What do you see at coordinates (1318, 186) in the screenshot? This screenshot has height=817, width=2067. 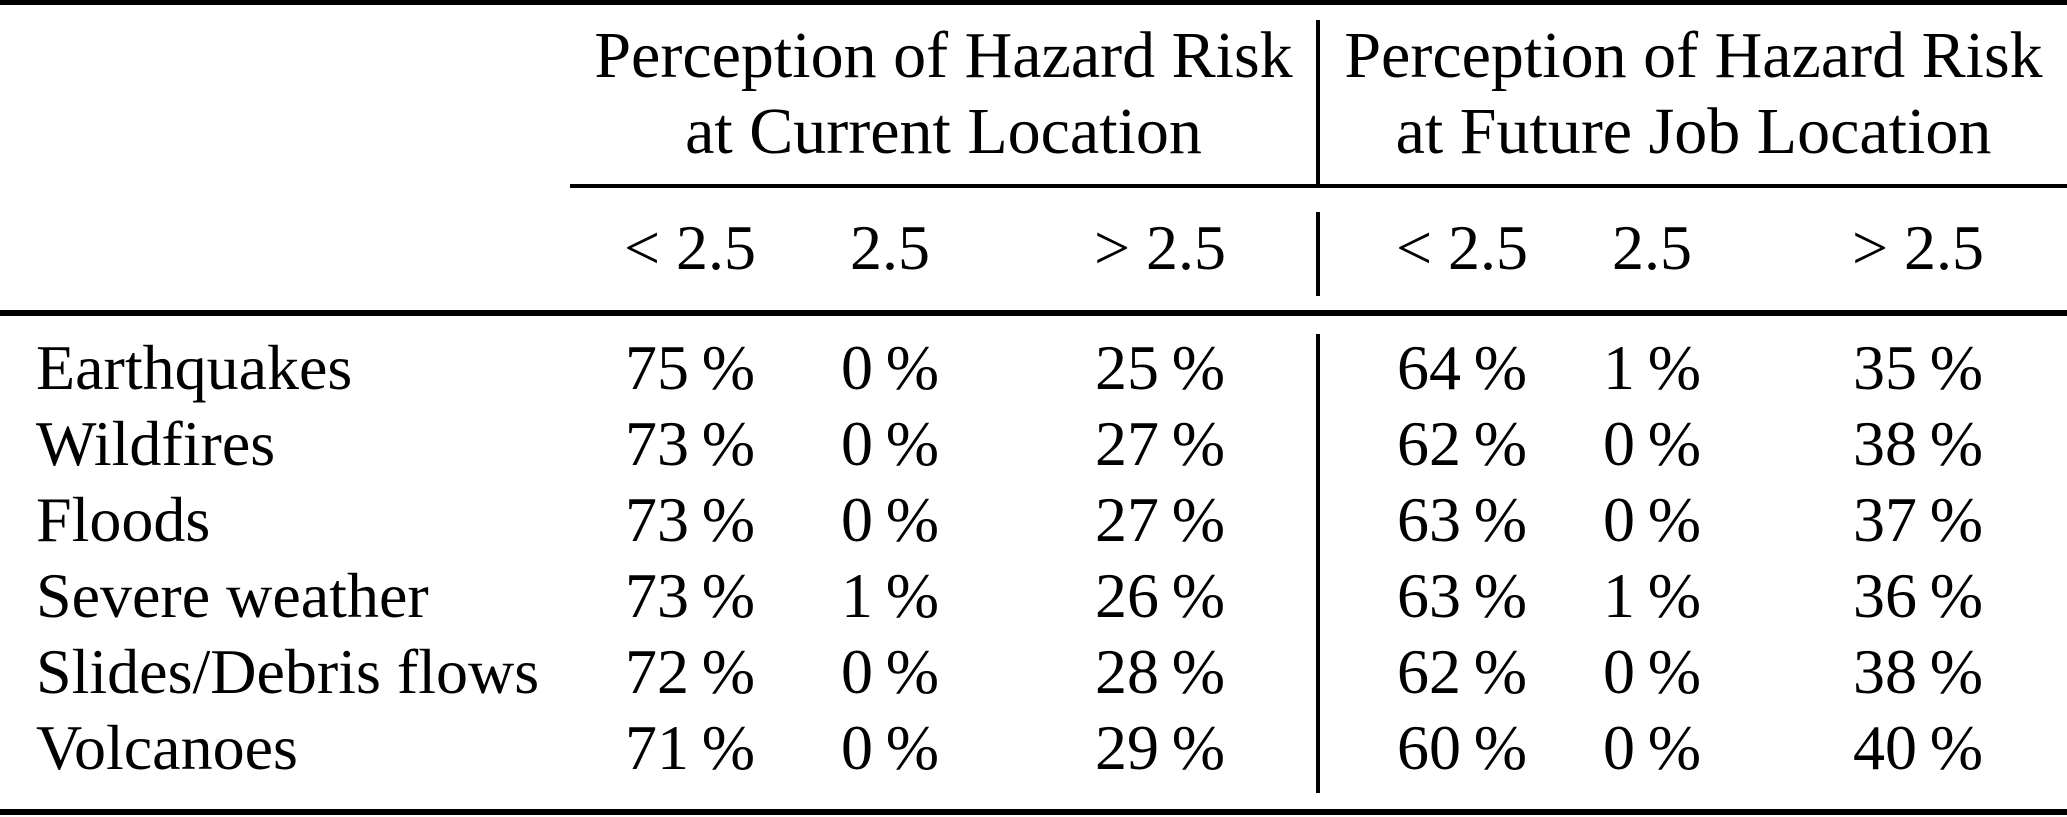 I see `group-header-underline-rule` at bounding box center [1318, 186].